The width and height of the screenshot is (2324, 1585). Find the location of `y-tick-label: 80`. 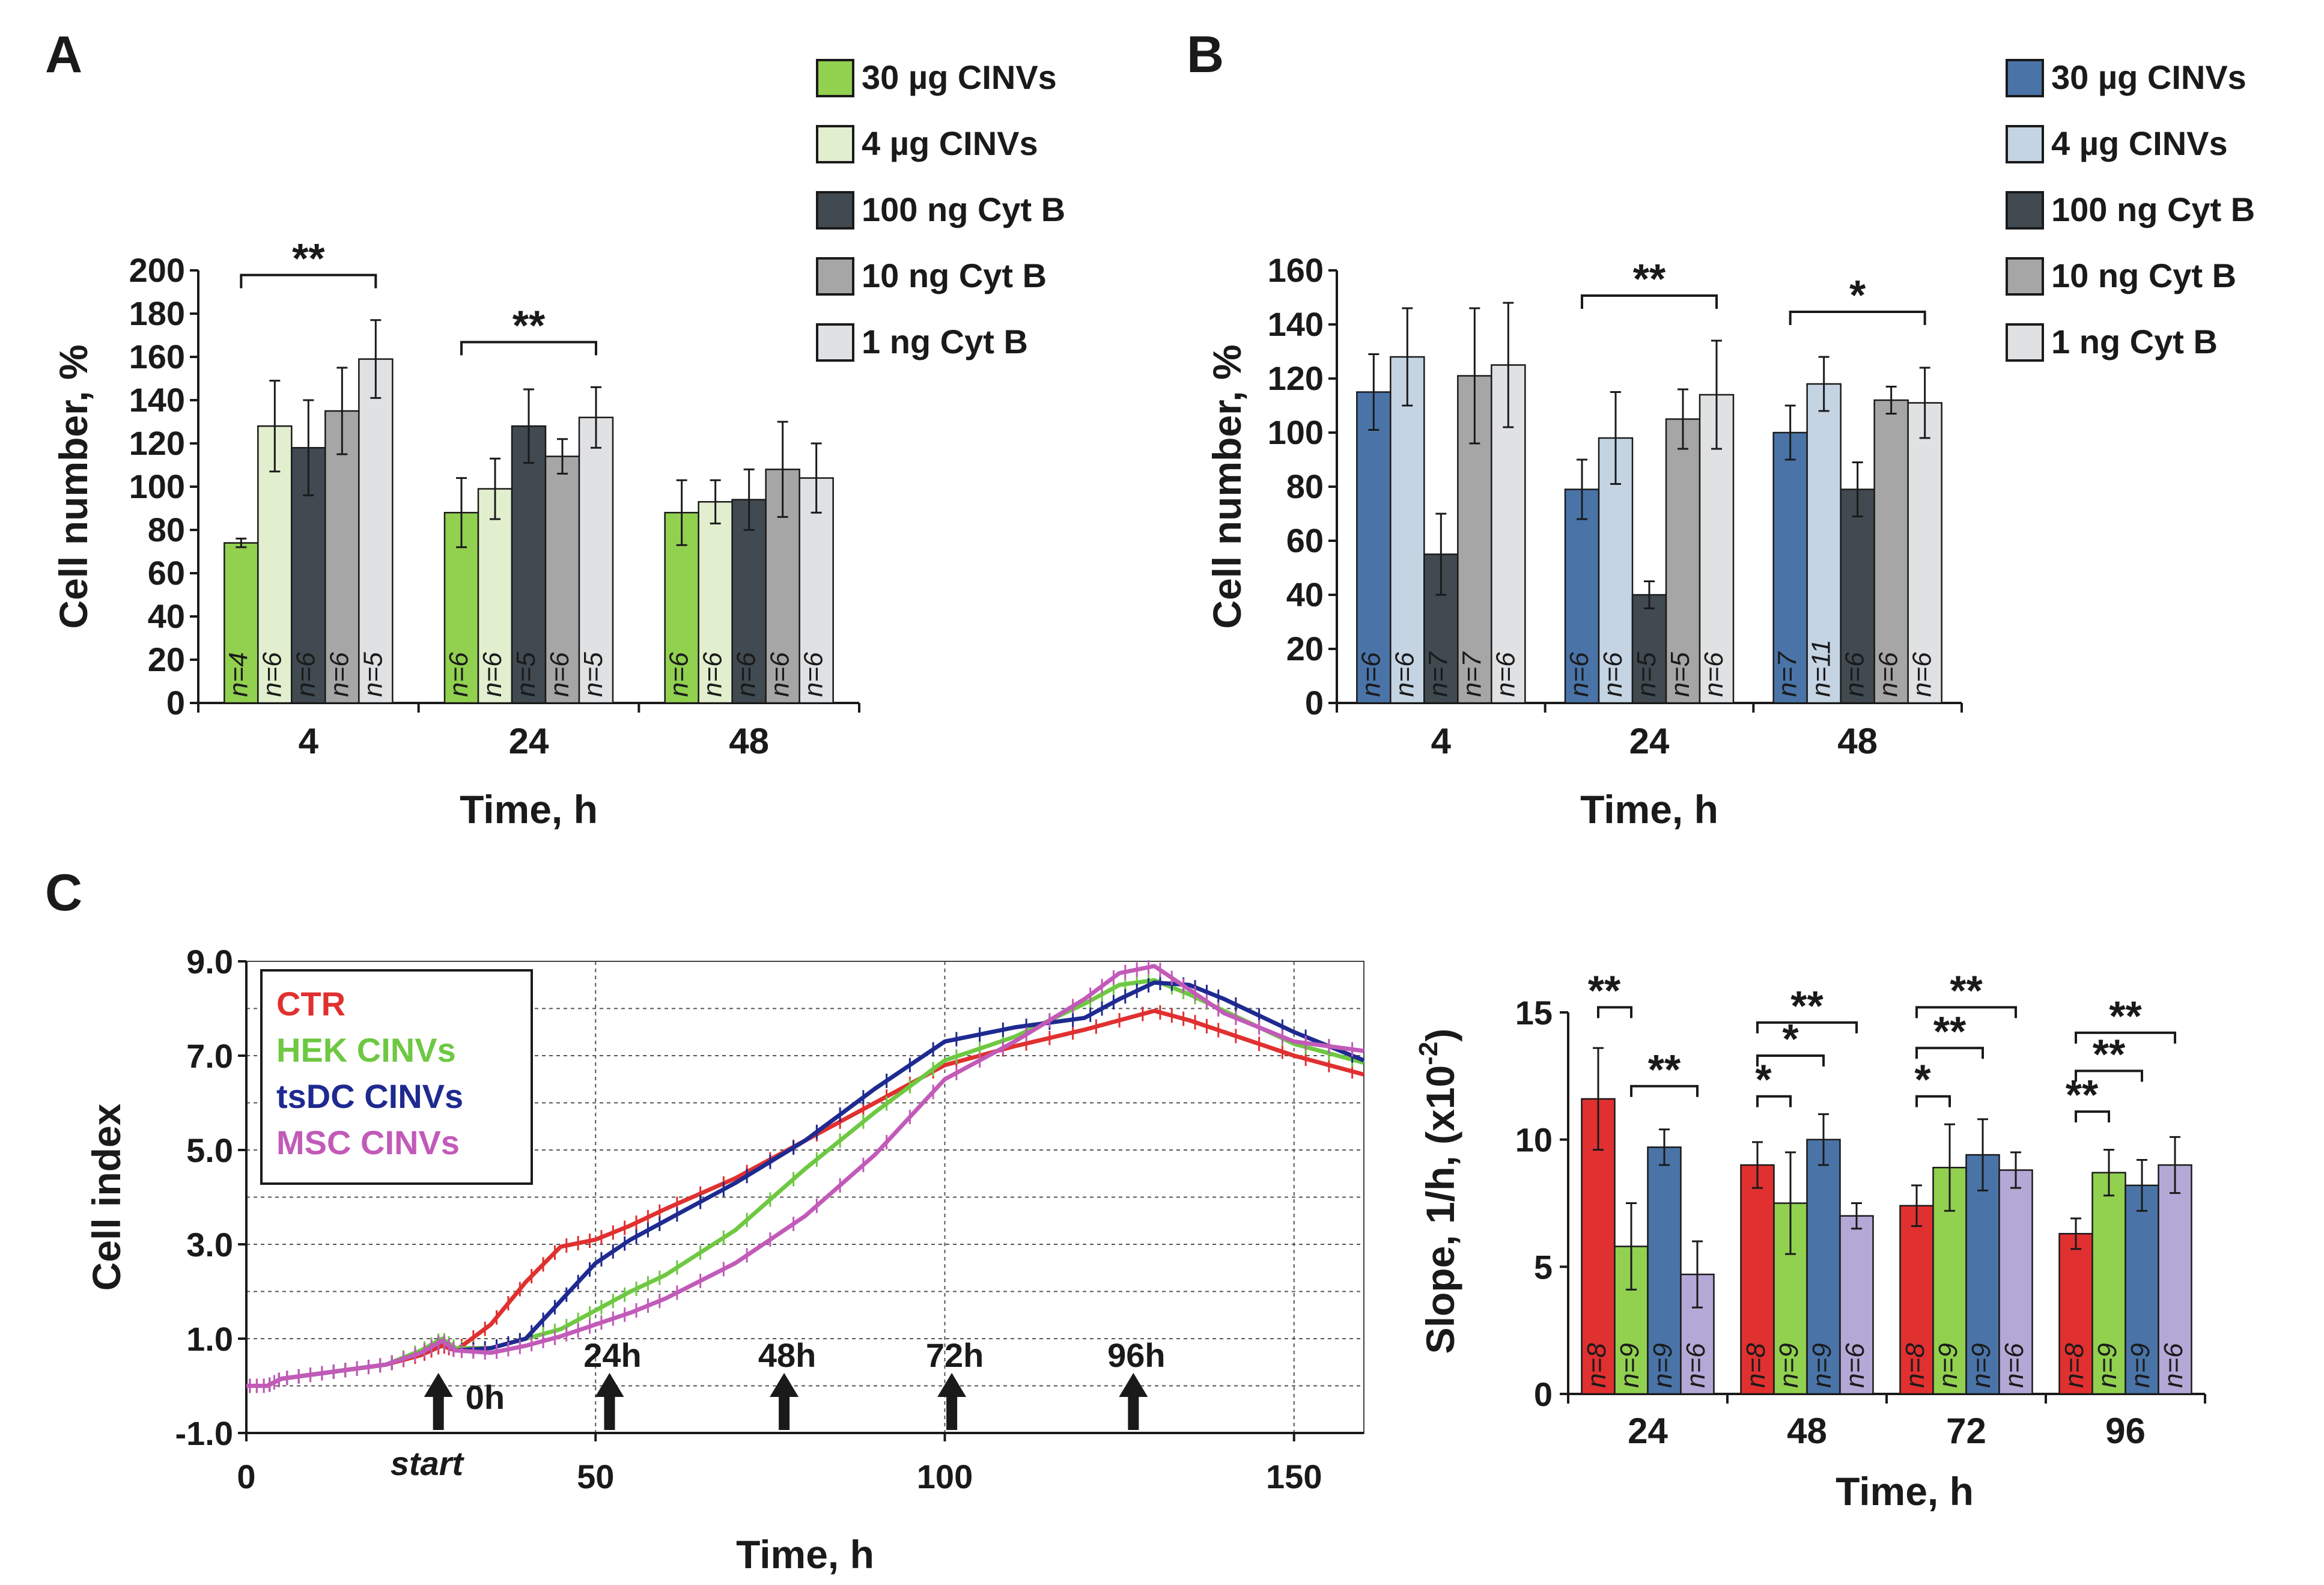

y-tick-label: 80 is located at coordinates (1305, 486).